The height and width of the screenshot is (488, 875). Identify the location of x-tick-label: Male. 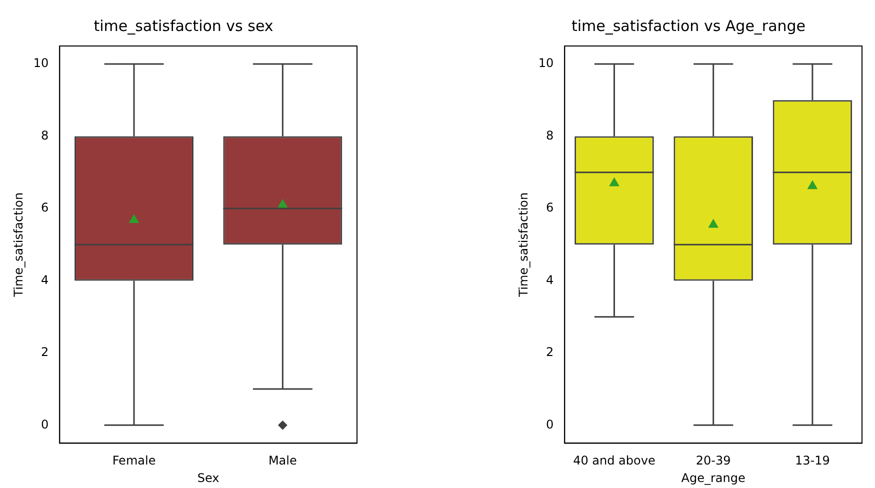
(282, 461).